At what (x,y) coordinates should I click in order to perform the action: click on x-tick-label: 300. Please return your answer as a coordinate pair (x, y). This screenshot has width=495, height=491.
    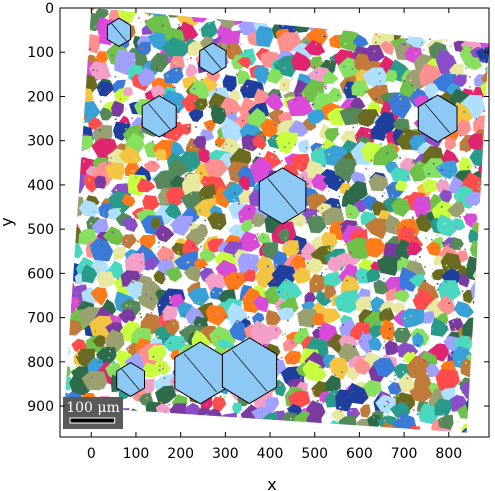
    Looking at the image, I should click on (225, 454).